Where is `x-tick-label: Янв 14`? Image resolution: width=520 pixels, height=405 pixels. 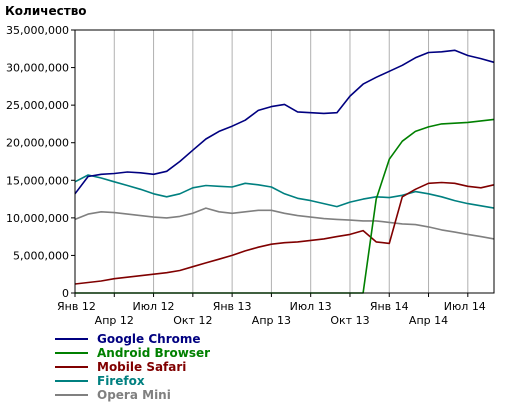
x-tick-label: Янв 14 is located at coordinates (389, 306).